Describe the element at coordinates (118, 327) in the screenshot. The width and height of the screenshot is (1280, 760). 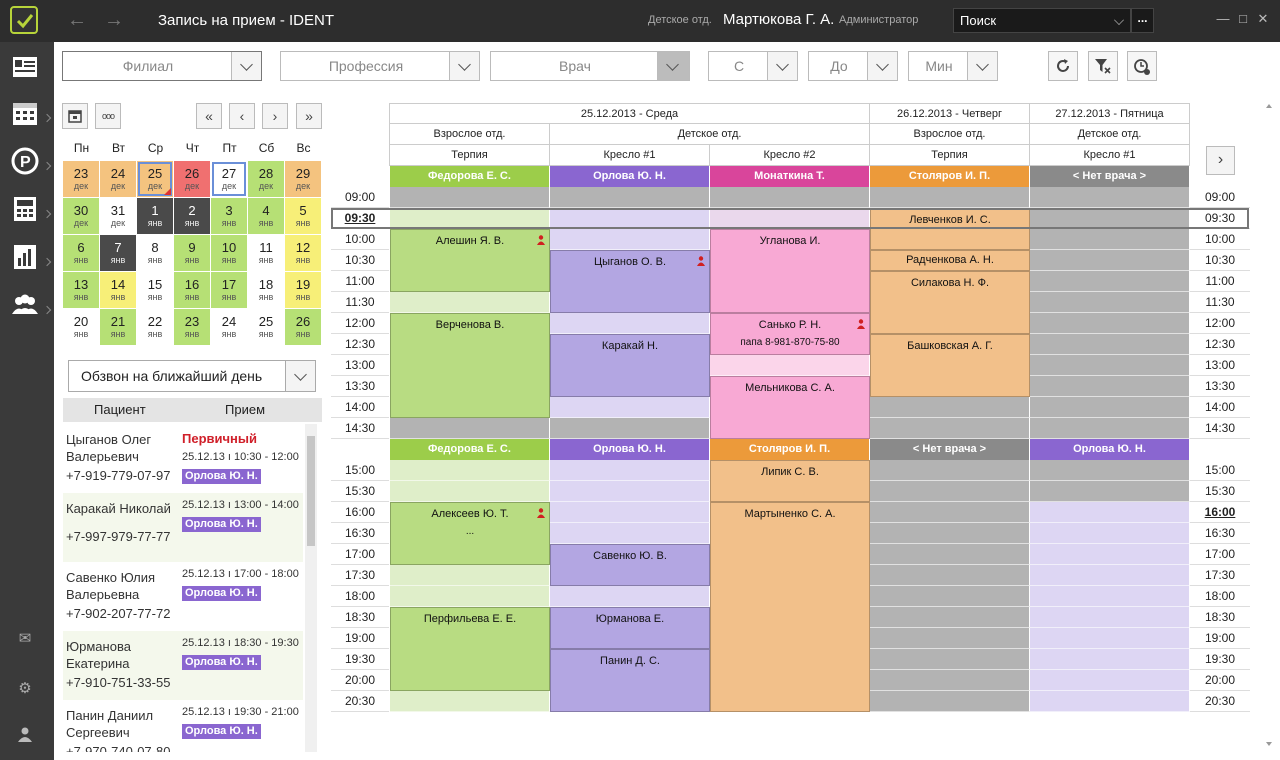
I see `calendar-day: 21 янв` at that location.